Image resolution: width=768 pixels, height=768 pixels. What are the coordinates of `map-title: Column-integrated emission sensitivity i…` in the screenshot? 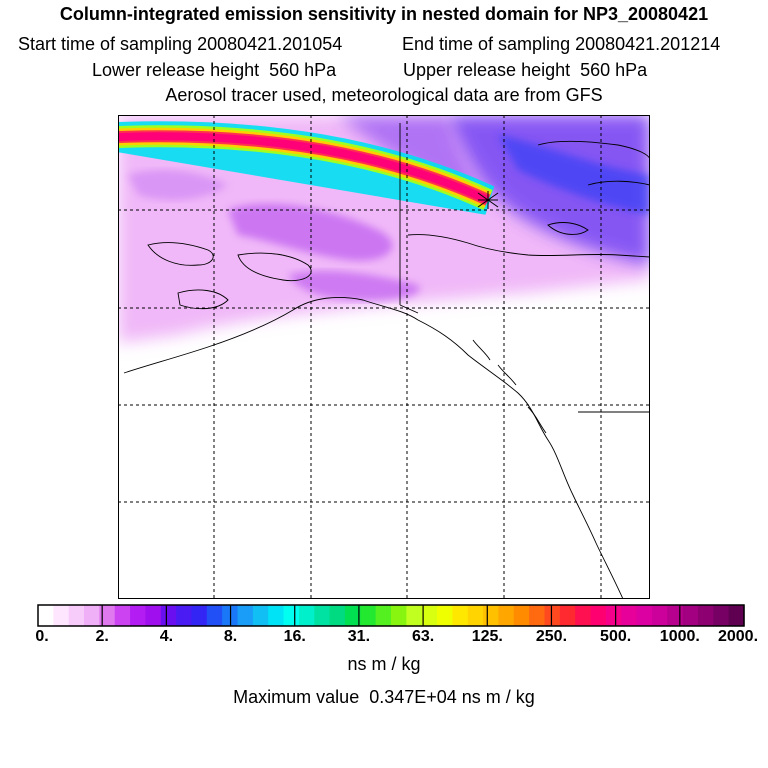 It's located at (384, 14).